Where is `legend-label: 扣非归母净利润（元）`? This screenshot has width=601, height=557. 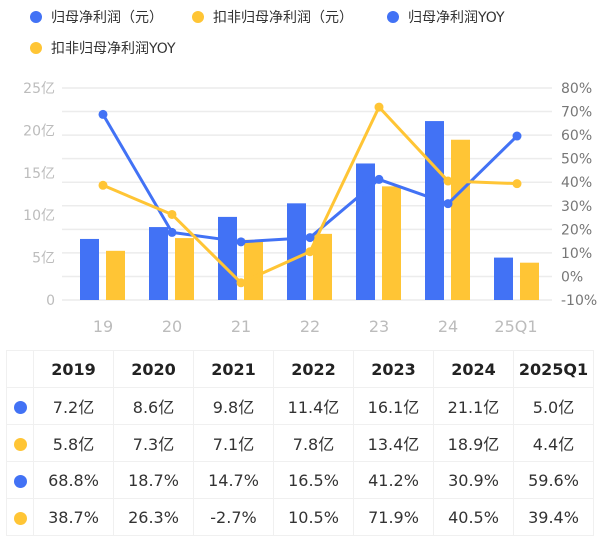
legend-label: 扣非归母净利润（元） is located at coordinates (283, 18).